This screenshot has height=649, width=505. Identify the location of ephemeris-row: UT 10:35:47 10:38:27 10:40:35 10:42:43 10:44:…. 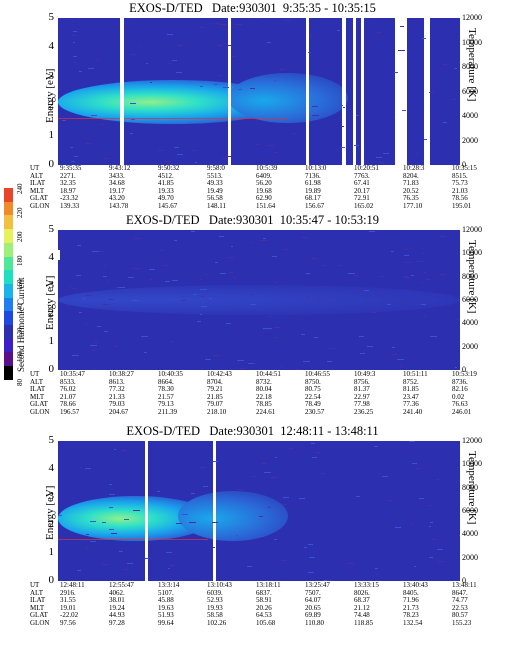
(260, 374).